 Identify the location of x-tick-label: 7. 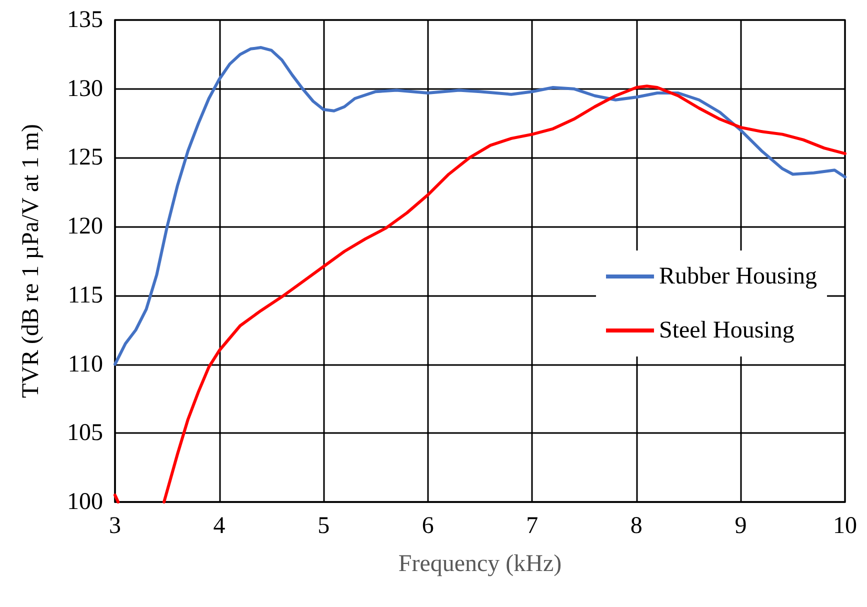
(532, 526).